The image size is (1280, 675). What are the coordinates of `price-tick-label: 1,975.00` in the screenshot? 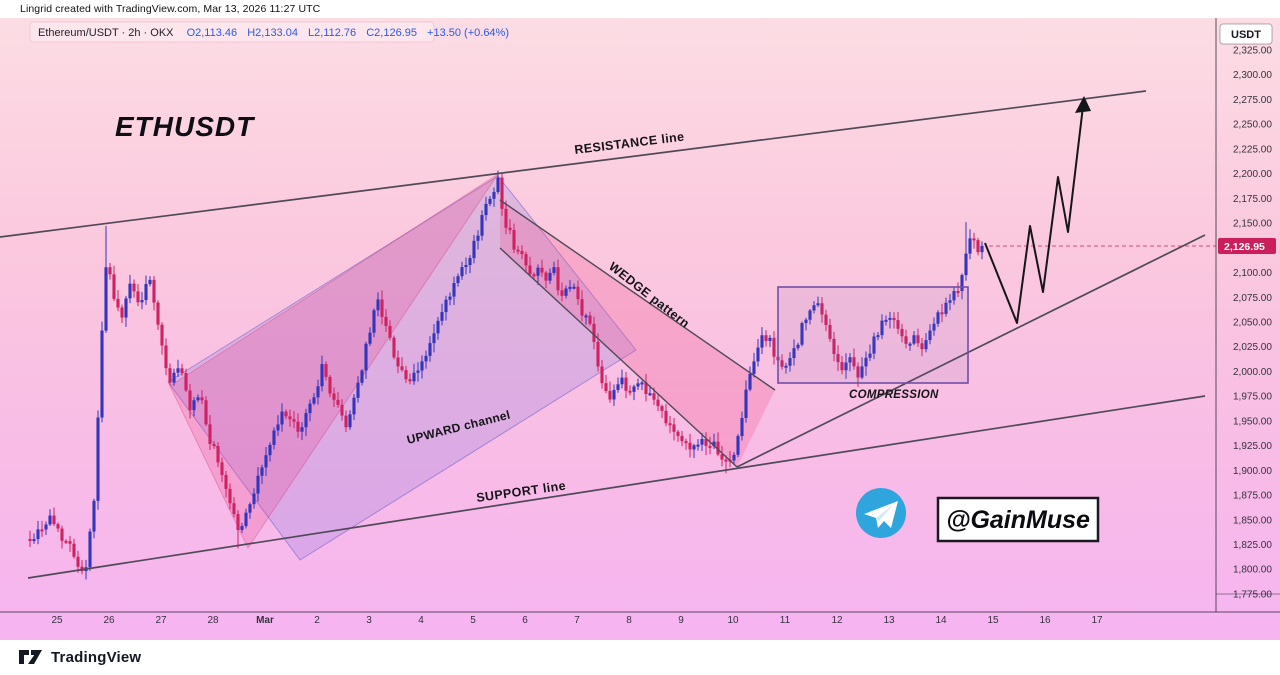 It's located at (1252, 397).